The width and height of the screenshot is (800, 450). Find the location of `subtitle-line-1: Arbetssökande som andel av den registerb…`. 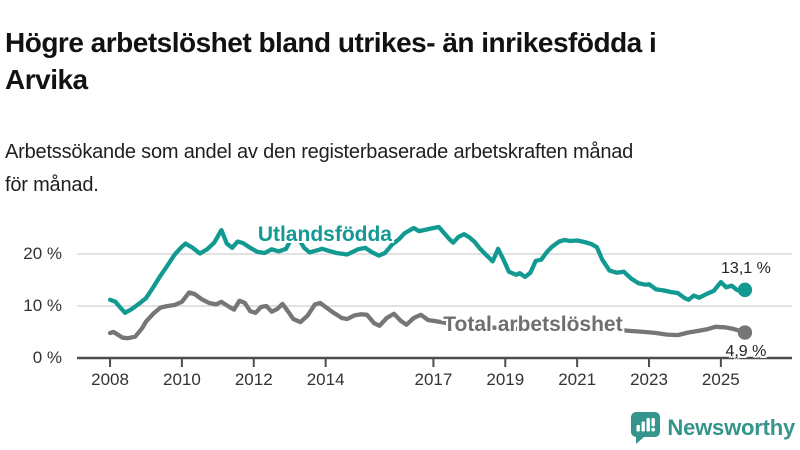

subtitle-line-1: Arbetssökande som andel av den registerb… is located at coordinates (319, 152).